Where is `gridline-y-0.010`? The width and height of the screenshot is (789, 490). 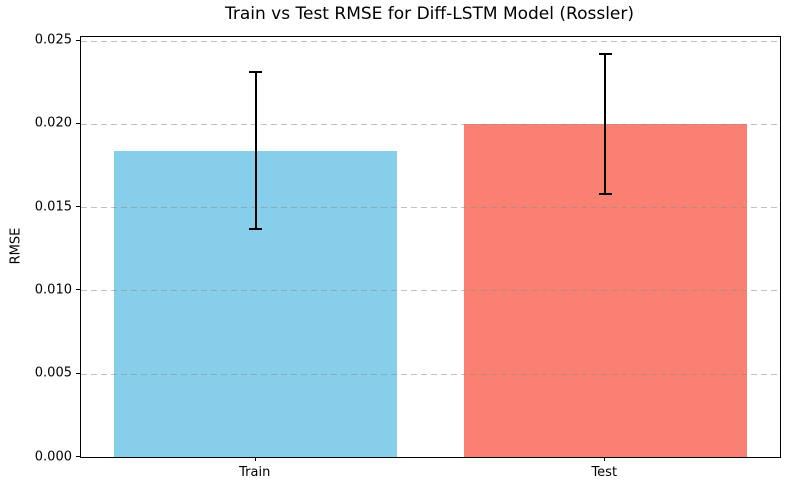 gridline-y-0.010 is located at coordinates (430, 291).